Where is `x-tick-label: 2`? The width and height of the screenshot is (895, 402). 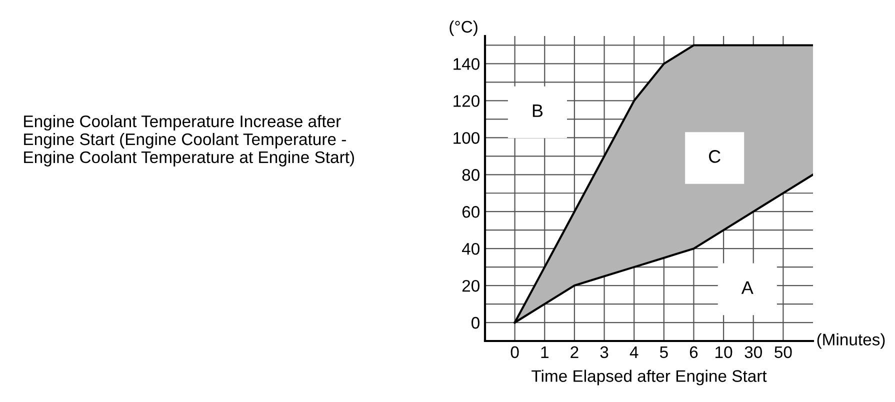 x-tick-label: 2 is located at coordinates (574, 352).